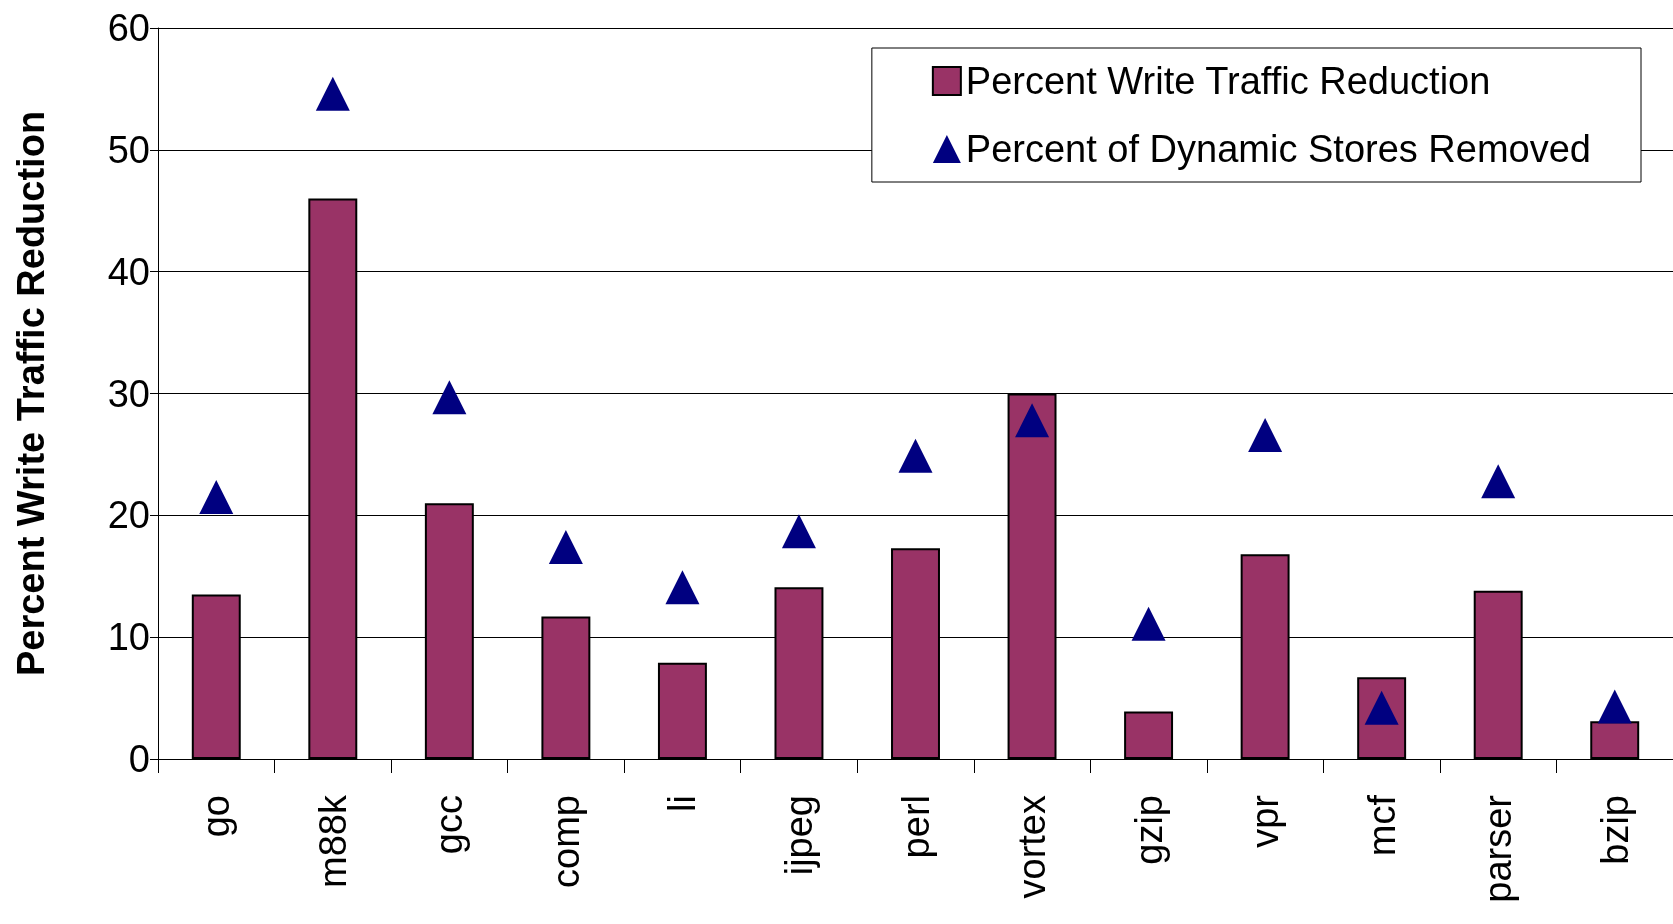 The image size is (1673, 924). What do you see at coordinates (128, 149) in the screenshot?
I see `y-tick-label: 50` at bounding box center [128, 149].